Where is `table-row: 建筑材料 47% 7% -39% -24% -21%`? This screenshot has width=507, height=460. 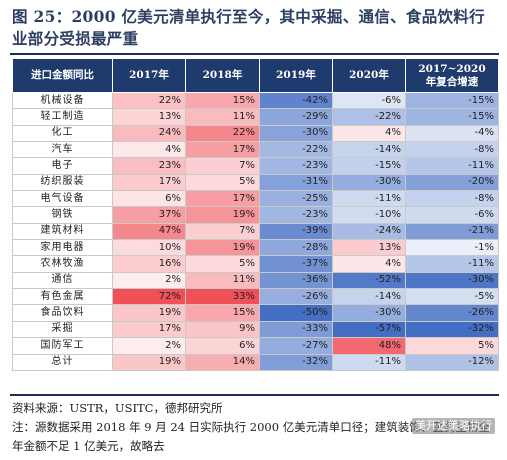
table-row: 建筑材料 47% 7% -39% -24% -21% is located at coordinates (255, 231).